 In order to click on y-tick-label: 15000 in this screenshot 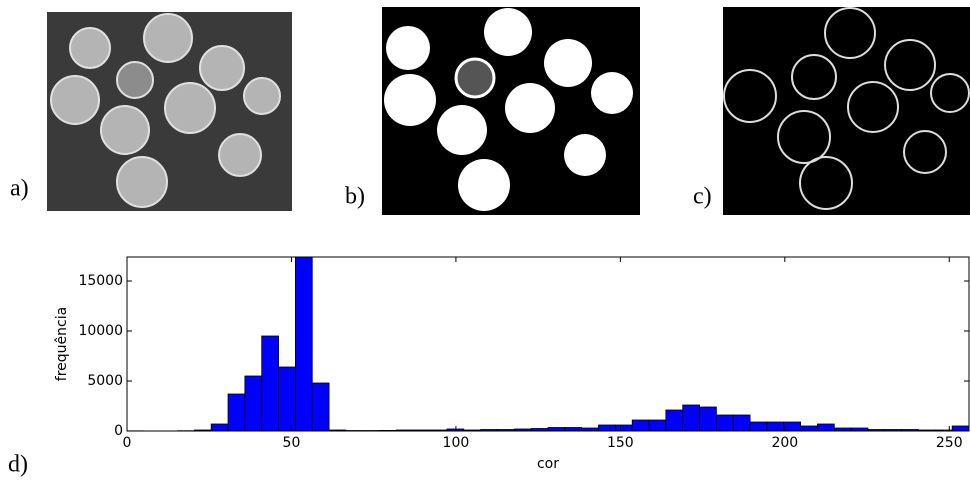, I will do `click(100, 281)`.